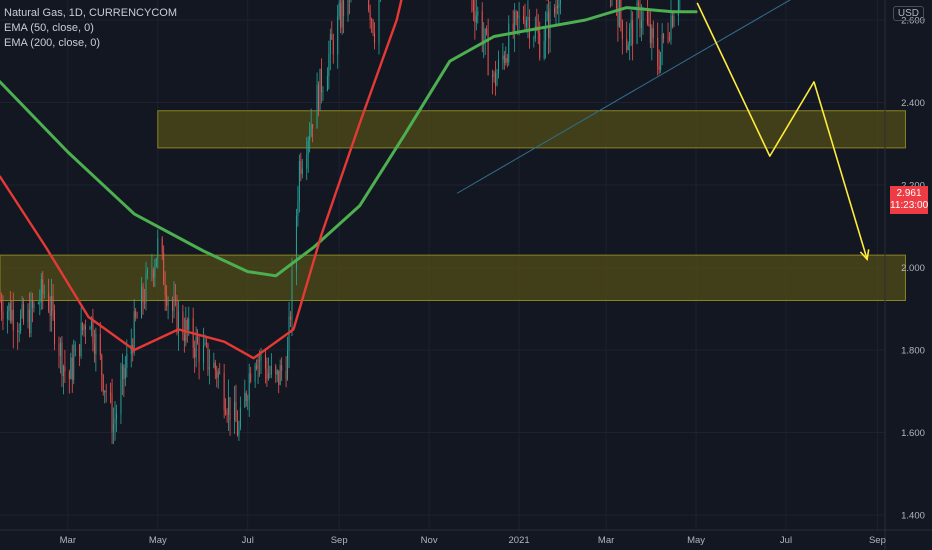 This screenshot has height=550, width=932. I want to click on arrowhead, so click(864, 255).